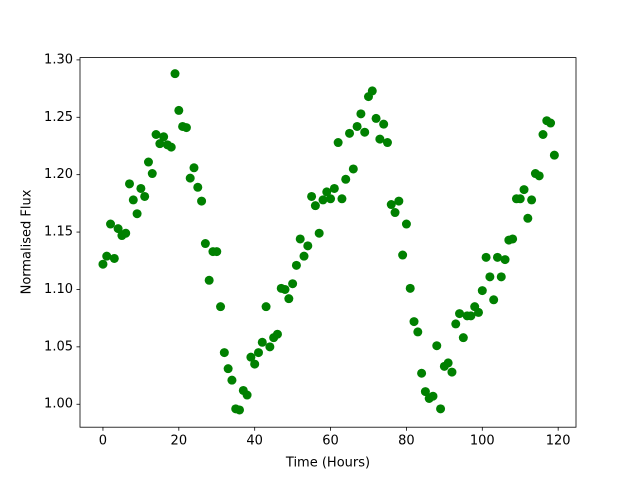 This screenshot has width=640, height=480. I want to click on x-tick-label: 120, so click(558, 441).